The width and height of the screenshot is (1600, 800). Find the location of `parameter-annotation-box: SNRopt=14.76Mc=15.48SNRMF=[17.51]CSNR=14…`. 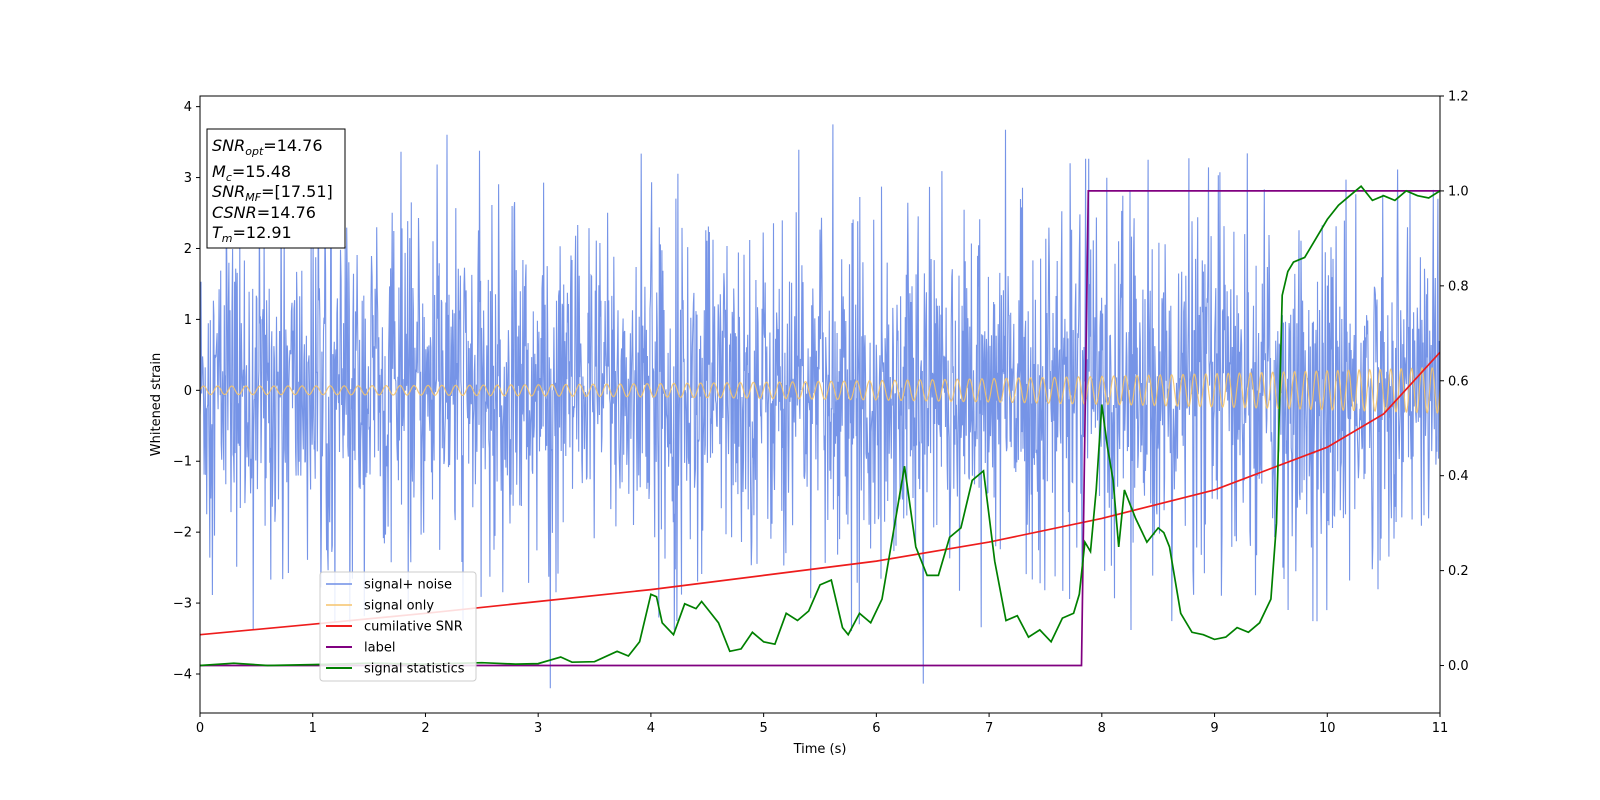

parameter-annotation-box: SNRopt=14.76Mc=15.48SNRMF=[17.51]CSNR=14… is located at coordinates (276, 188).